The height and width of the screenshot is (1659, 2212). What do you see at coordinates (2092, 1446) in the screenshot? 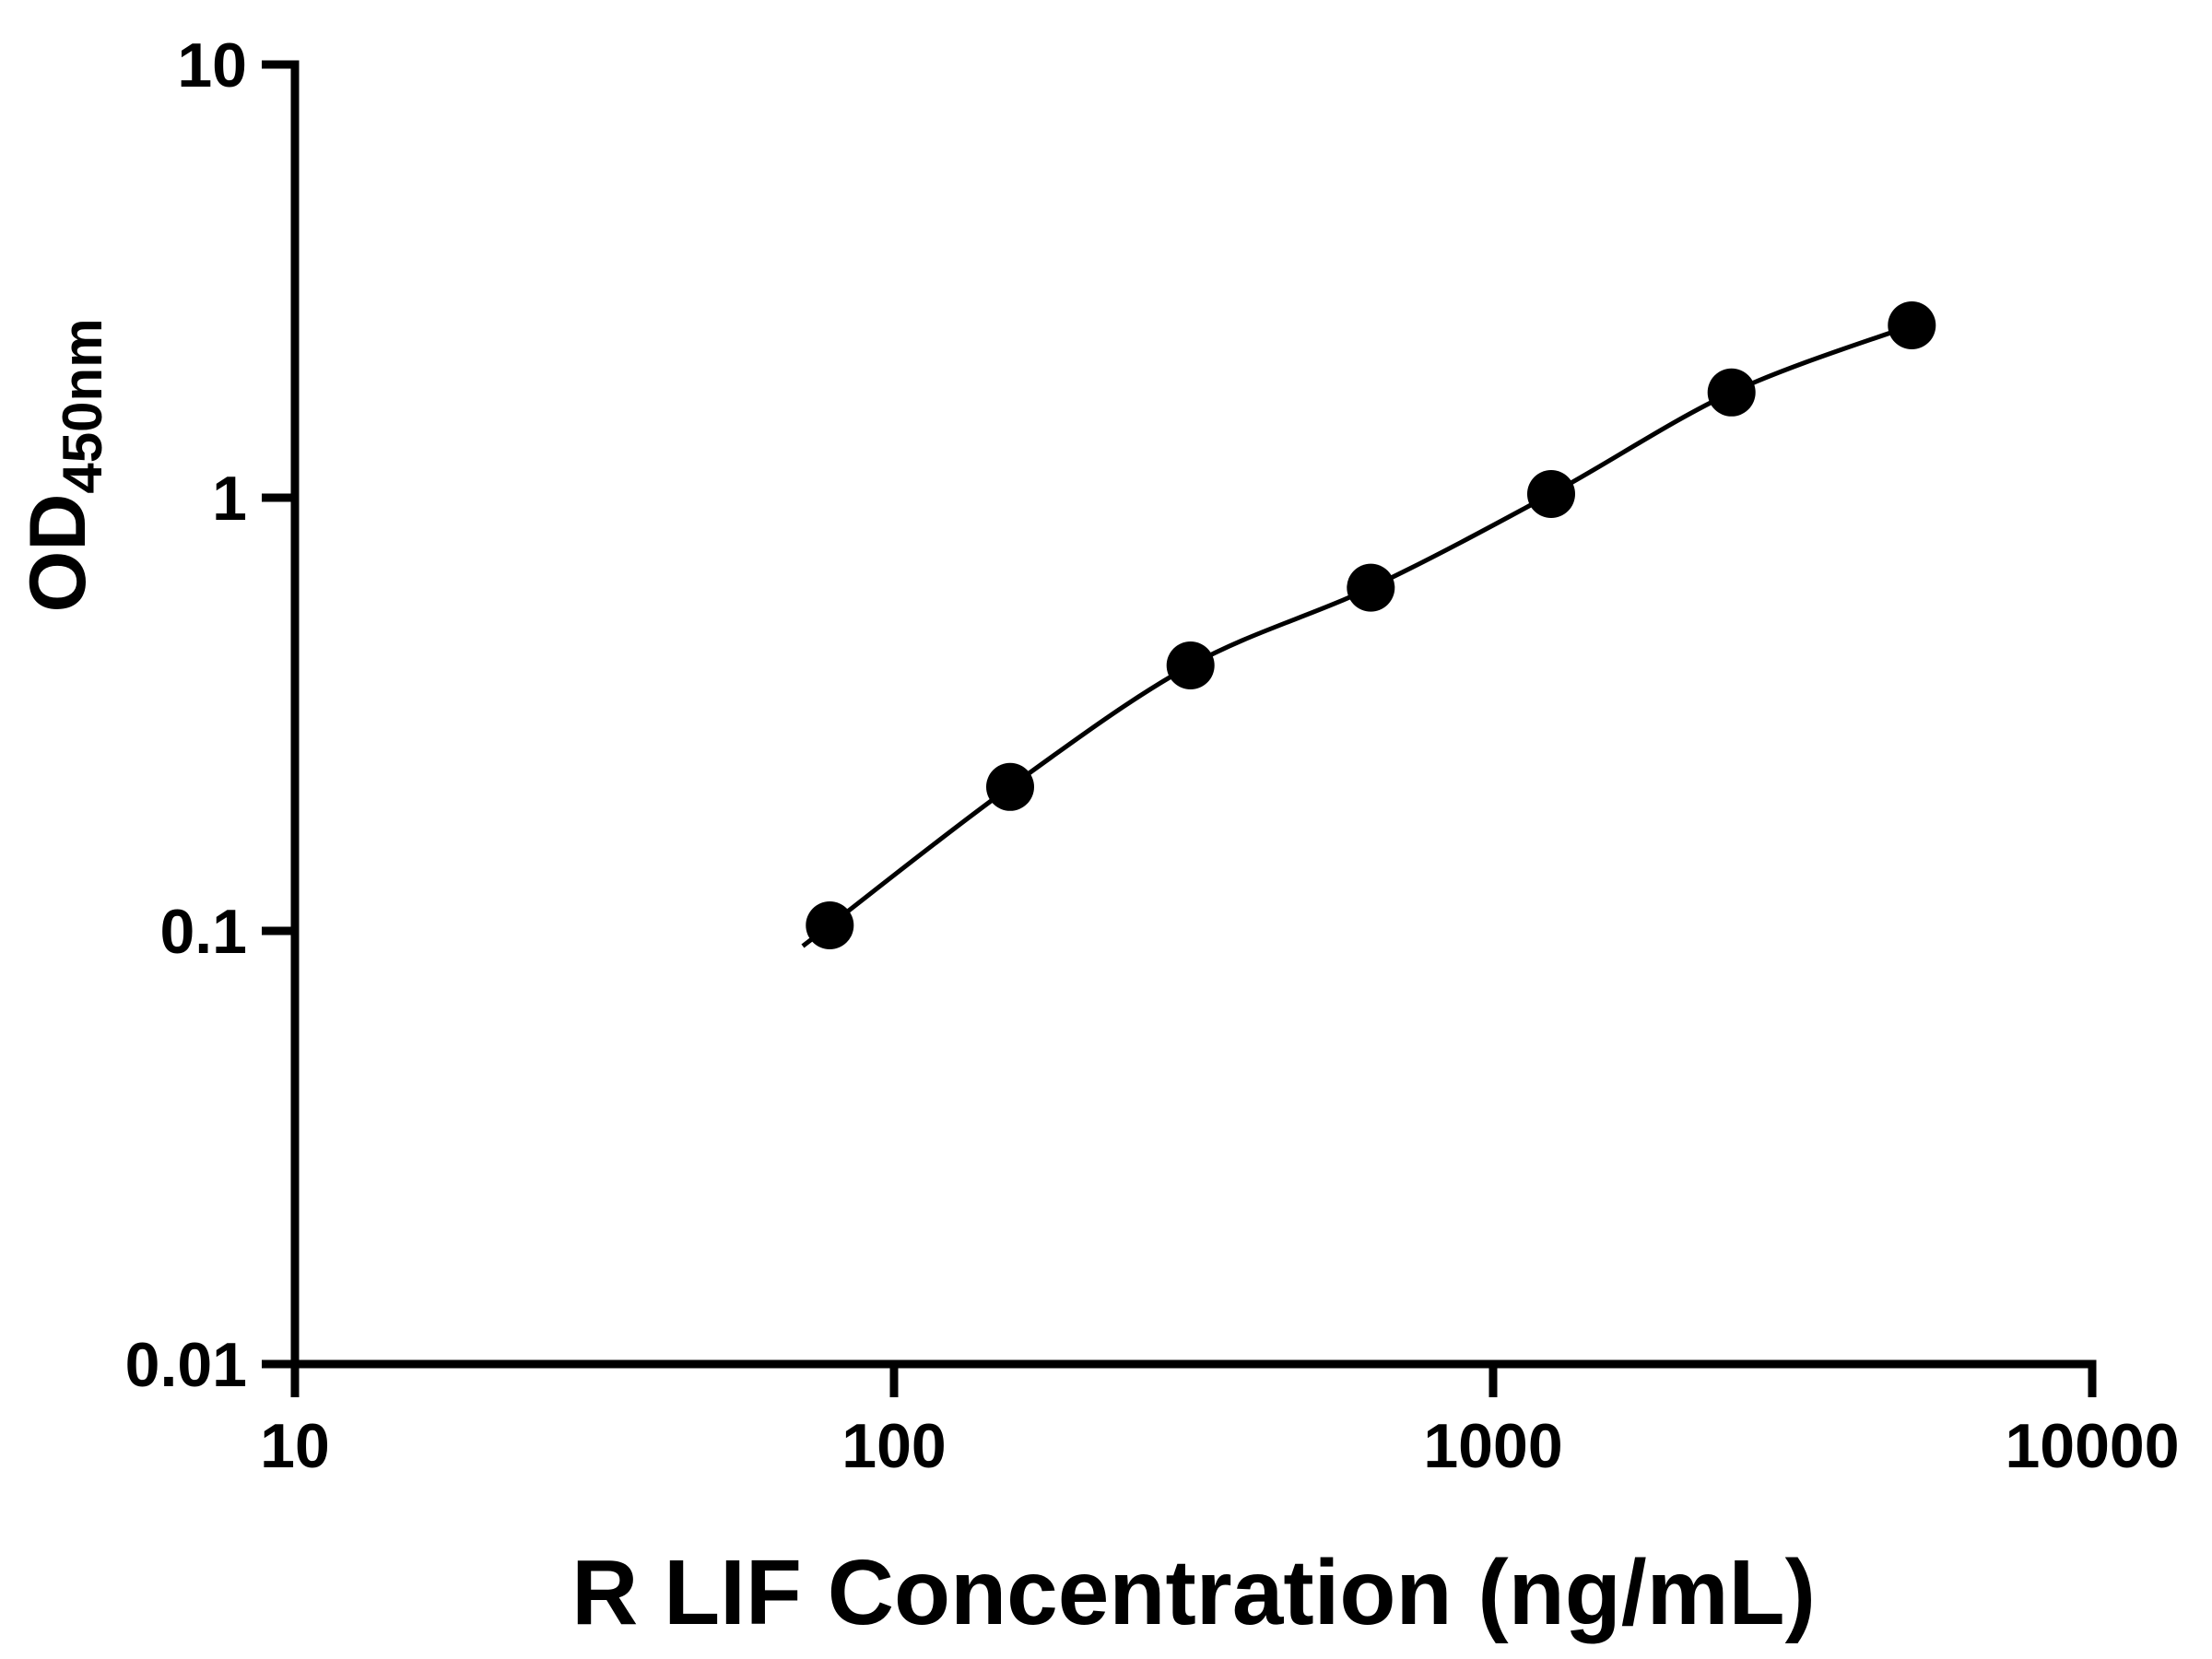
I see `x-tick-label: 10000` at bounding box center [2092, 1446].